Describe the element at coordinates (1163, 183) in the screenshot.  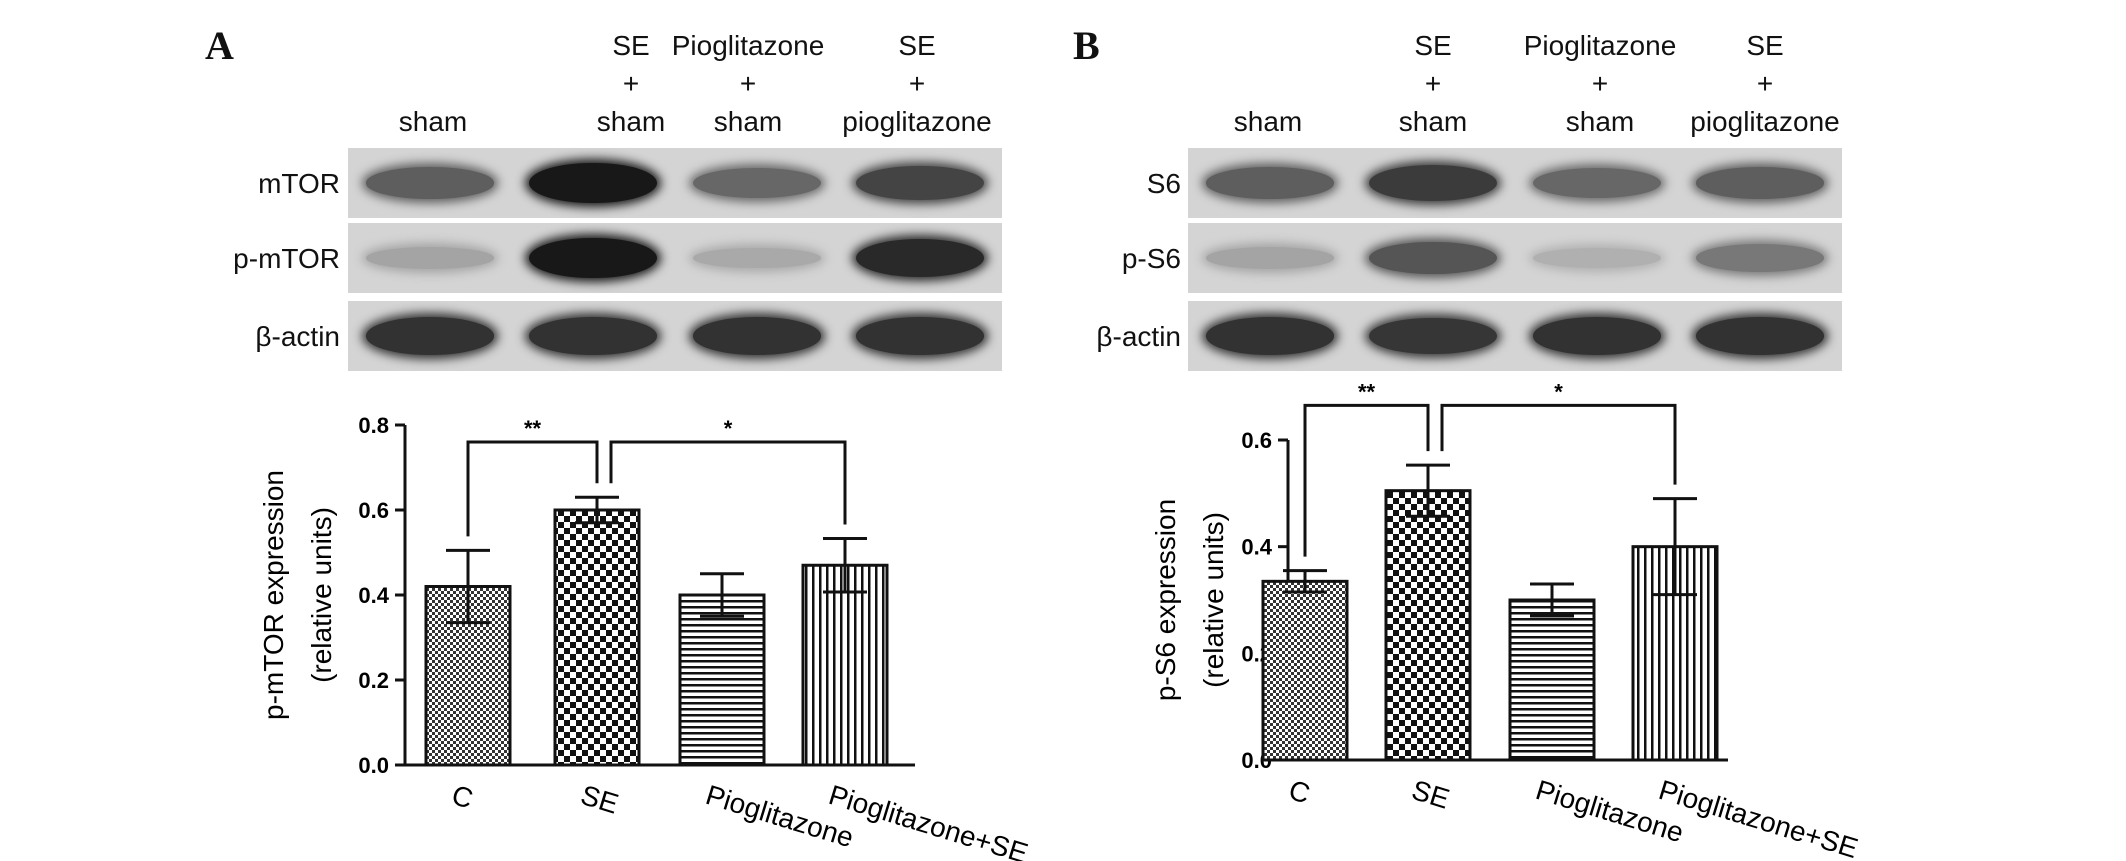
I see `blot-label: S6` at that location.